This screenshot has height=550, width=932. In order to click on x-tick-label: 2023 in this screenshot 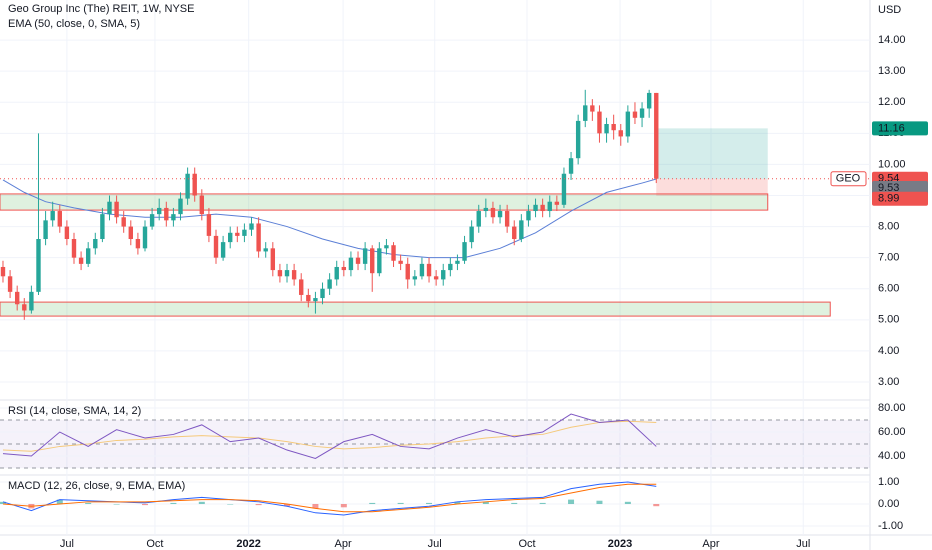, I will do `click(620, 544)`.